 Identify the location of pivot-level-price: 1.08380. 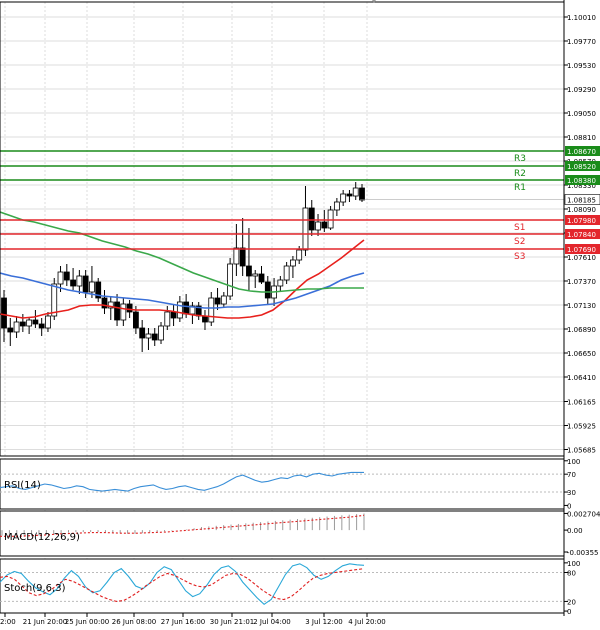
(581, 181).